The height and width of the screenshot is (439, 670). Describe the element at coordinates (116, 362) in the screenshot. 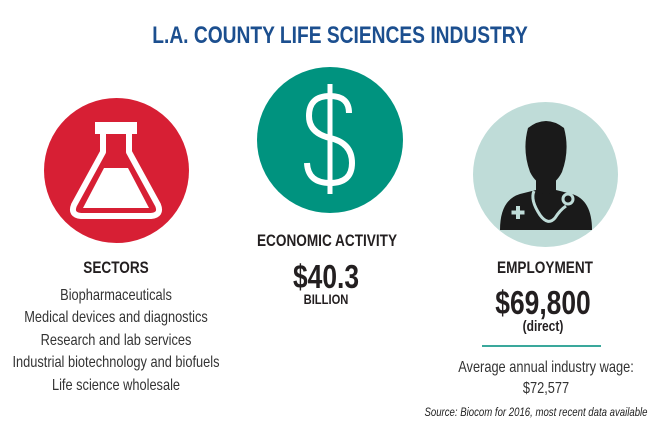

I see `sector-item: Industrial biotechnology and biofuels` at that location.